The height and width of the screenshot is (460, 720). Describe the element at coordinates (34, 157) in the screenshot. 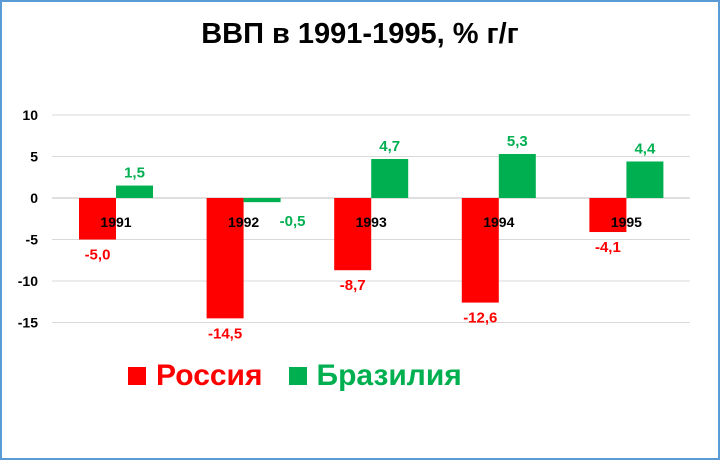

I see `y-tick-label: 5` at that location.